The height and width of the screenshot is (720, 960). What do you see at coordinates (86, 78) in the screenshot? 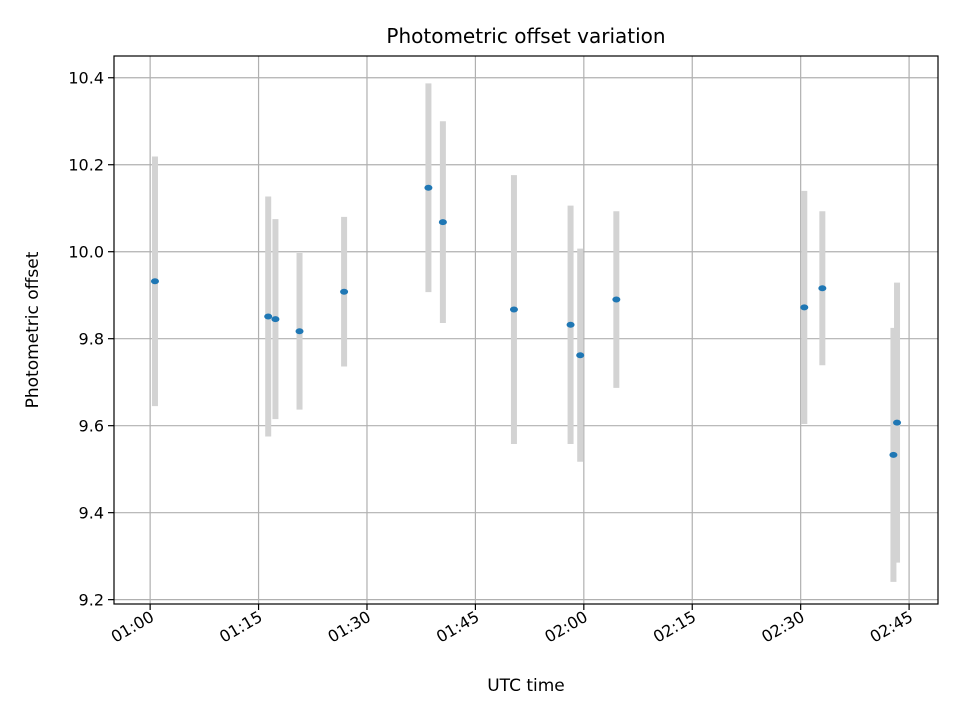
I see `y-tick-label: 10.4` at bounding box center [86, 78].